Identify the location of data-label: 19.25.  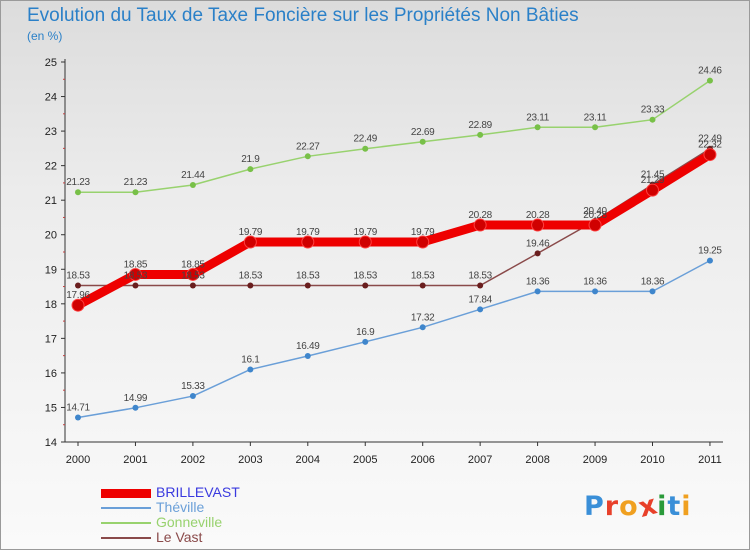
(710, 251).